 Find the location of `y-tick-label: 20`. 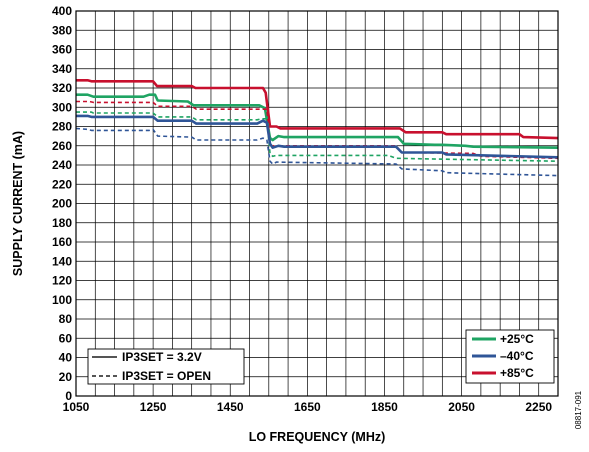

y-tick-label: 20 is located at coordinates (66, 377).